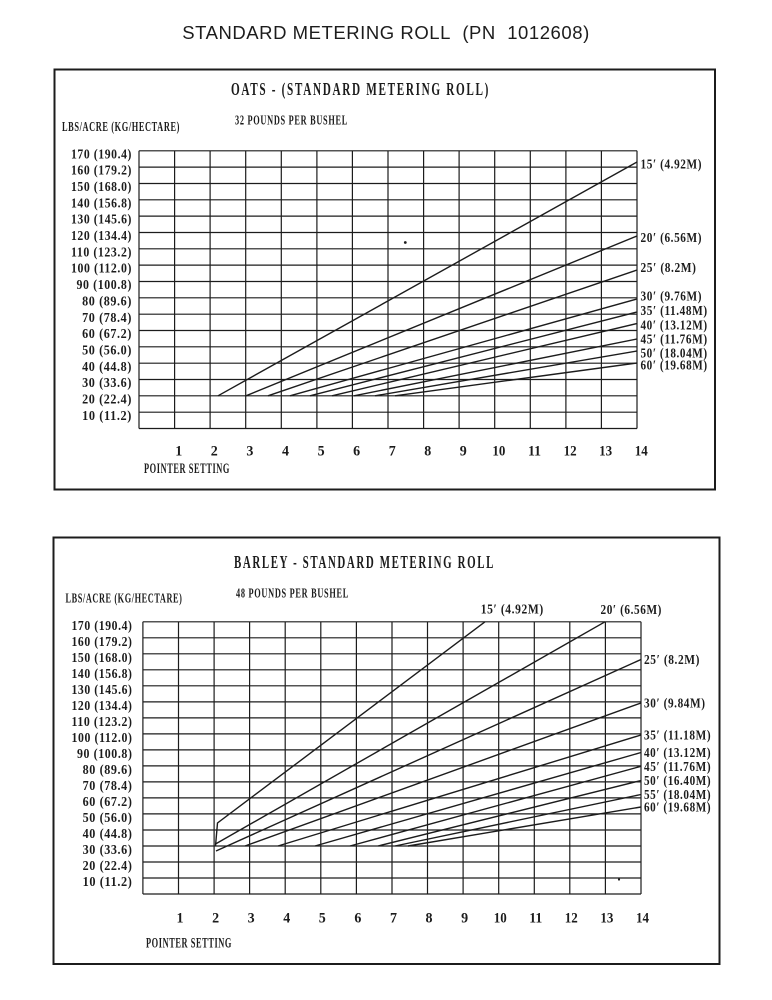  Describe the element at coordinates (674, 353) in the screenshot. I see `svg-text: 50′ (18.04M)` at that location.